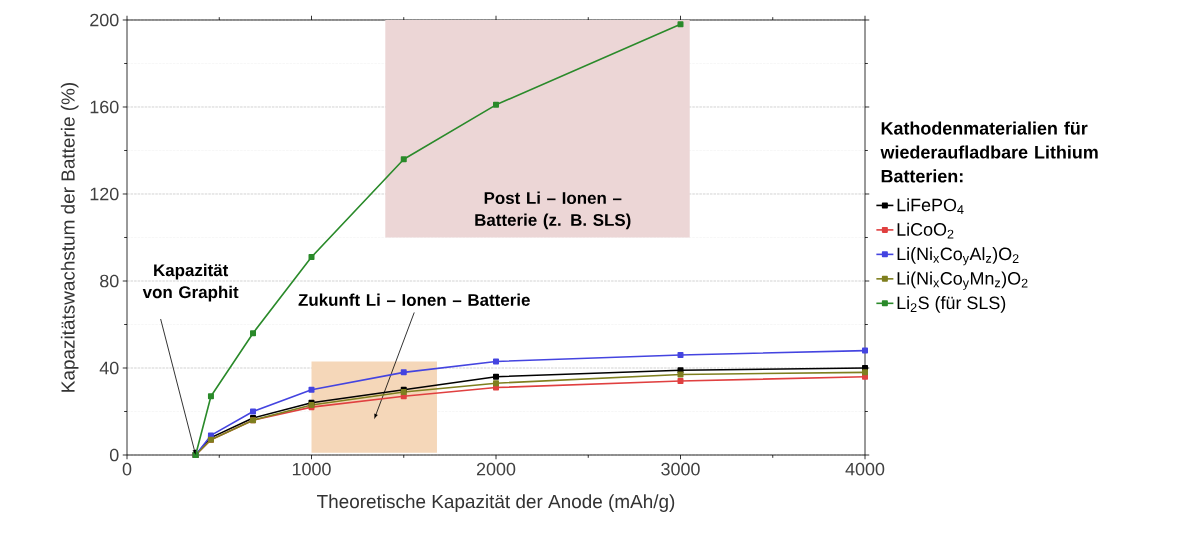 This screenshot has height=546, width=1192. I want to click on legend-label: Li(Ni$_{x}$Co$_{y}$Al$_{z}$)O$_{2}$, so click(958, 256).